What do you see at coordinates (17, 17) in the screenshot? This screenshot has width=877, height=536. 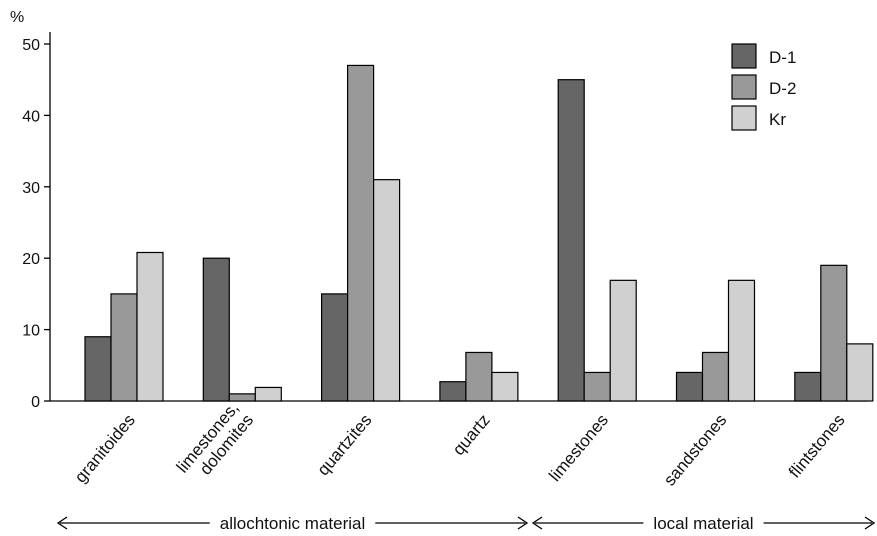 I see `y-axis-unit-label: %` at bounding box center [17, 17].